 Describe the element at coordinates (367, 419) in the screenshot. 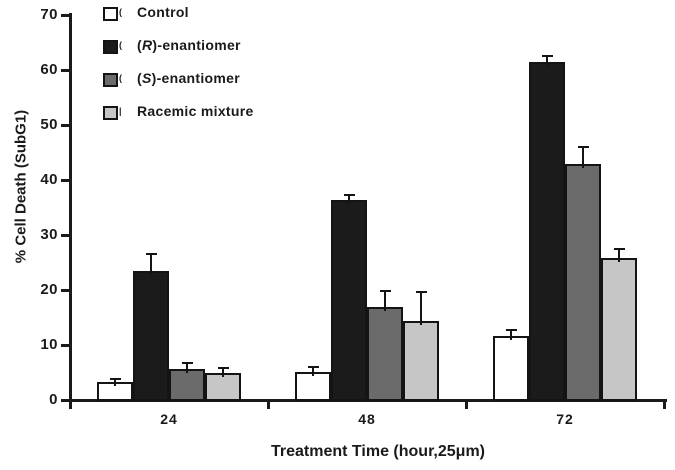

I see `x-category-label-48: 48` at that location.